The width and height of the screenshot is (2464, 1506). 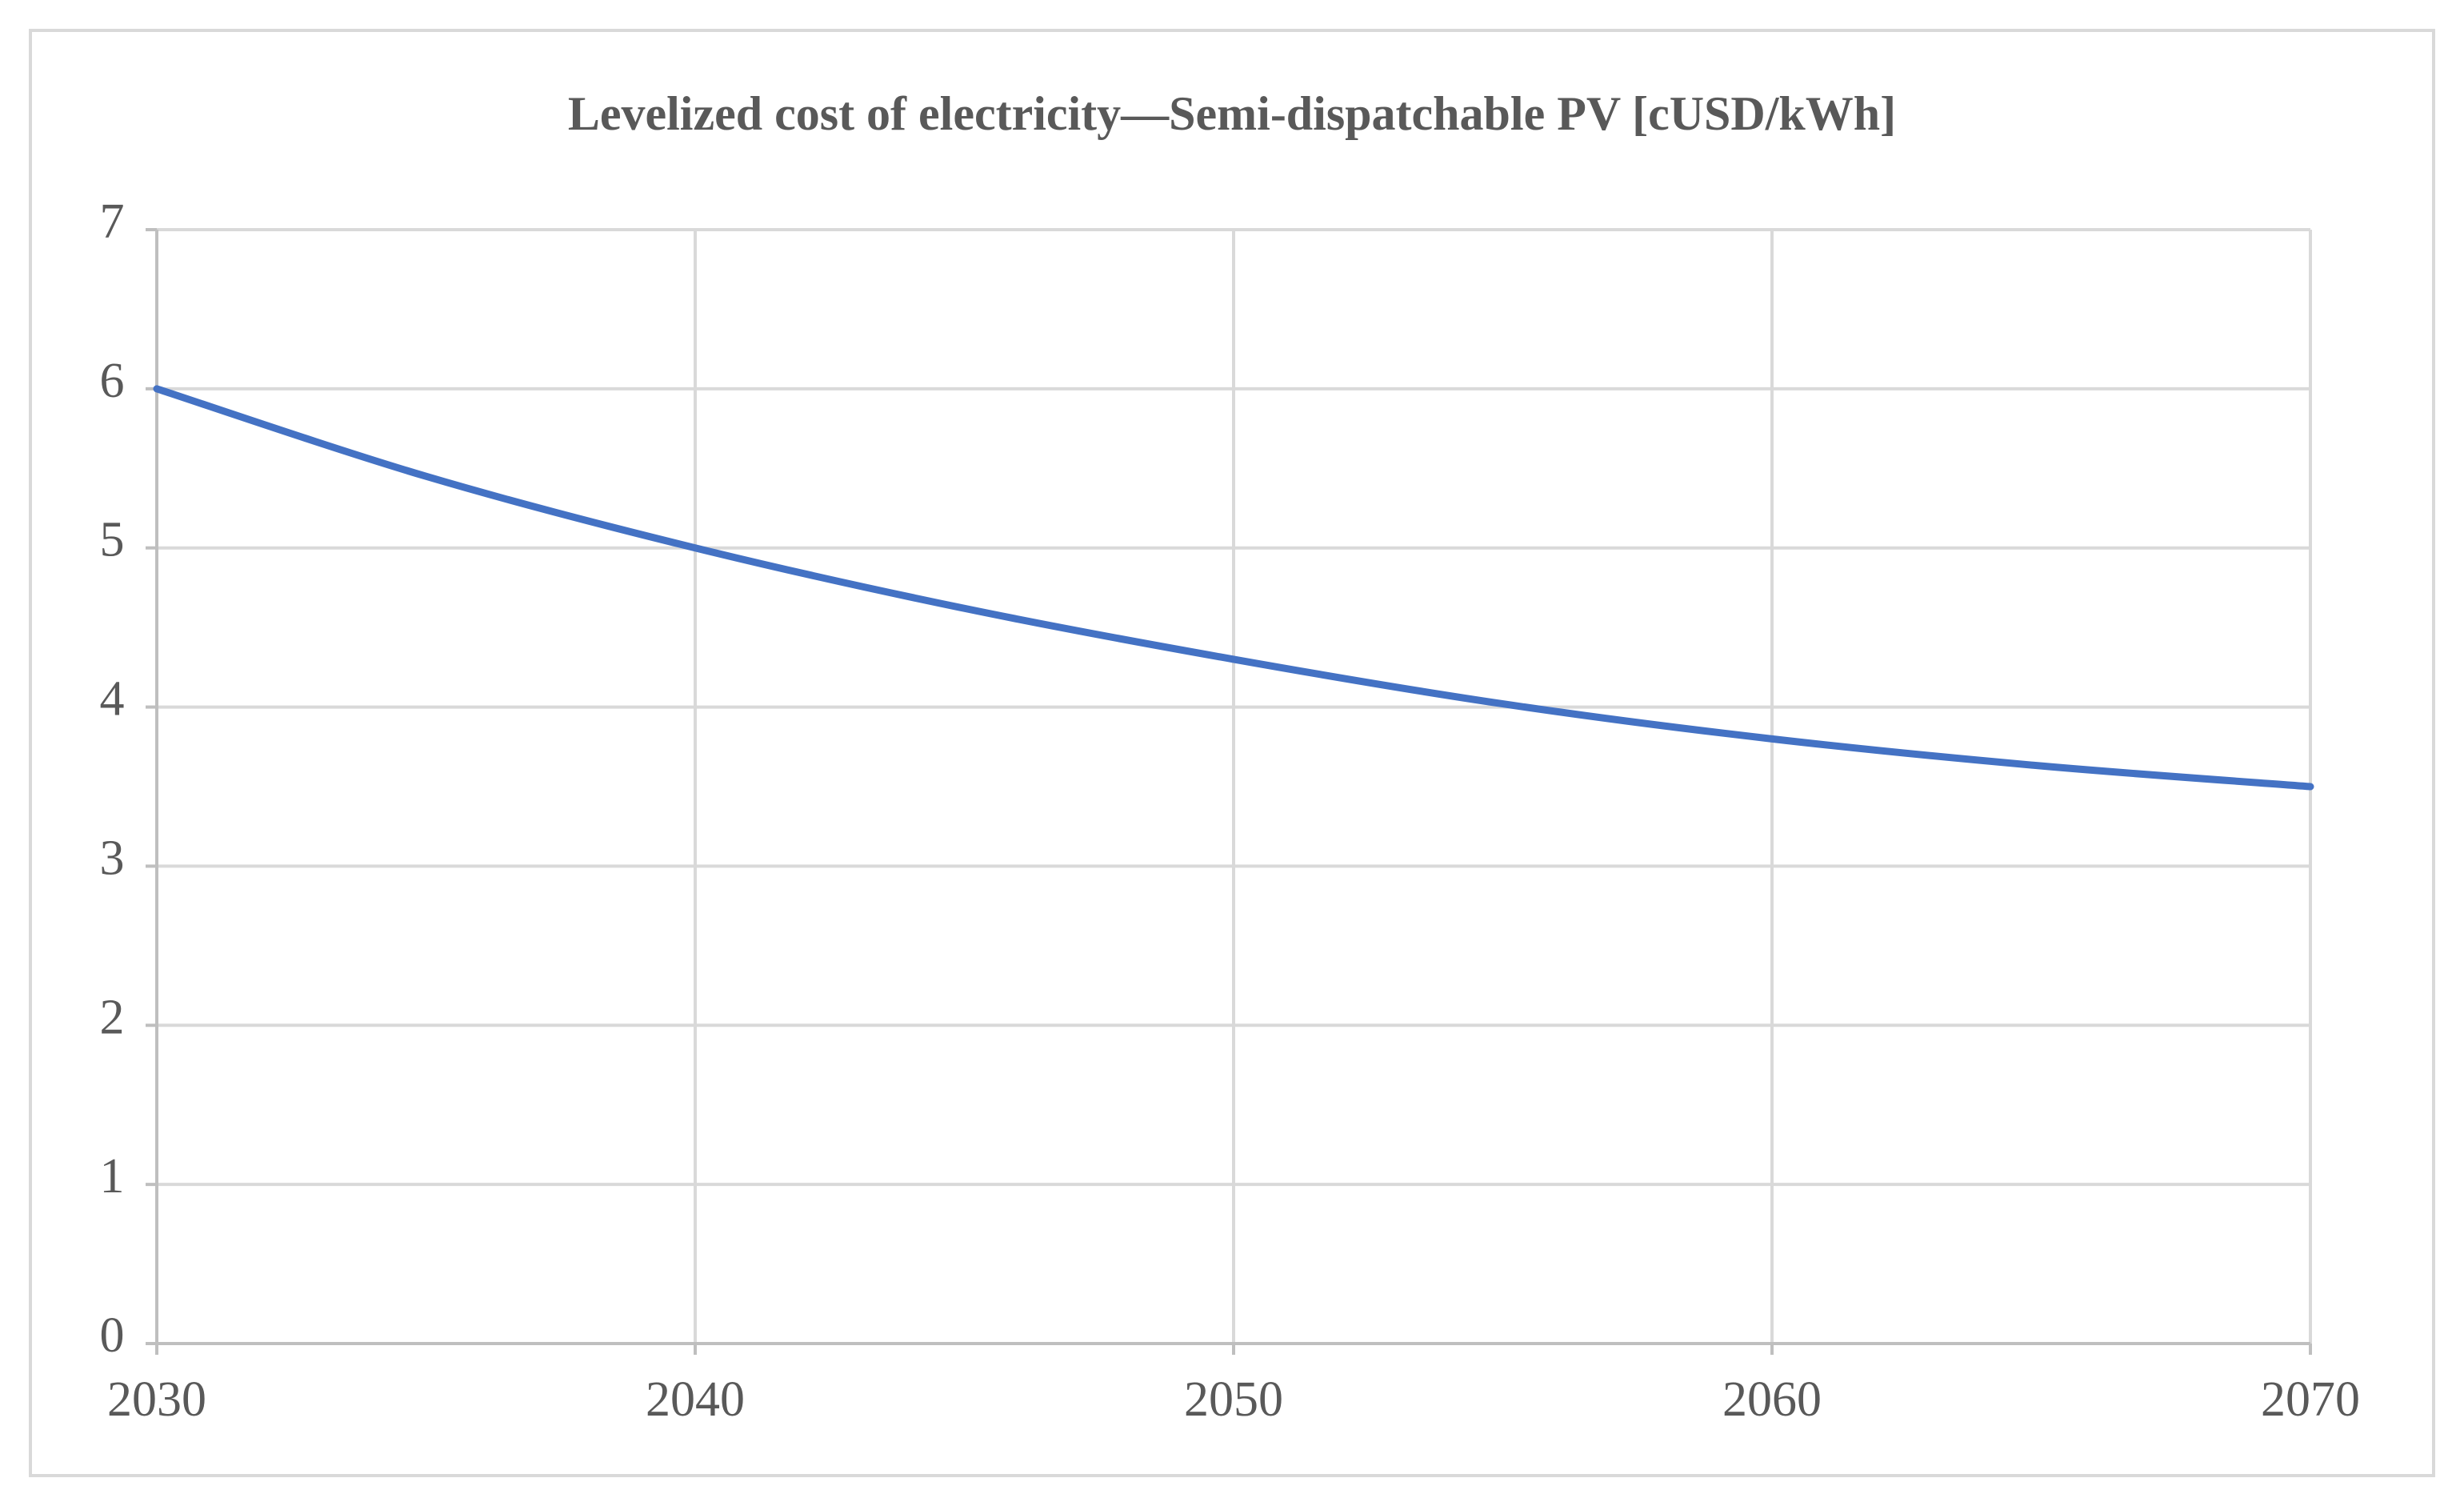 I want to click on x-tick-label: 2060, so click(x=1772, y=1399).